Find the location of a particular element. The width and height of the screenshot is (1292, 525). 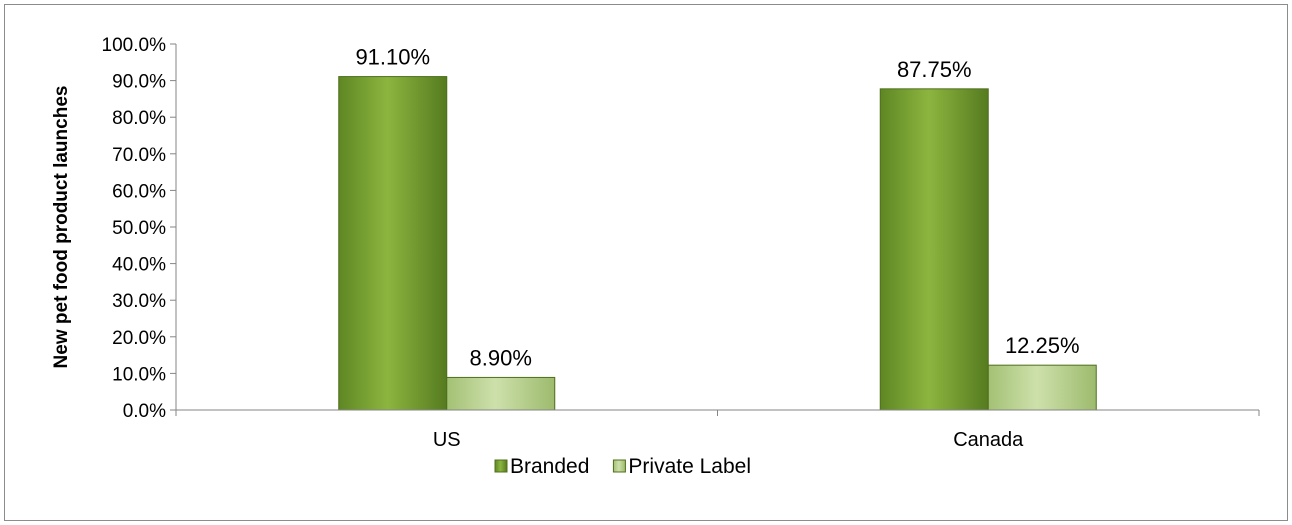

y-tick-label: 30.0% is located at coordinates (139, 301).